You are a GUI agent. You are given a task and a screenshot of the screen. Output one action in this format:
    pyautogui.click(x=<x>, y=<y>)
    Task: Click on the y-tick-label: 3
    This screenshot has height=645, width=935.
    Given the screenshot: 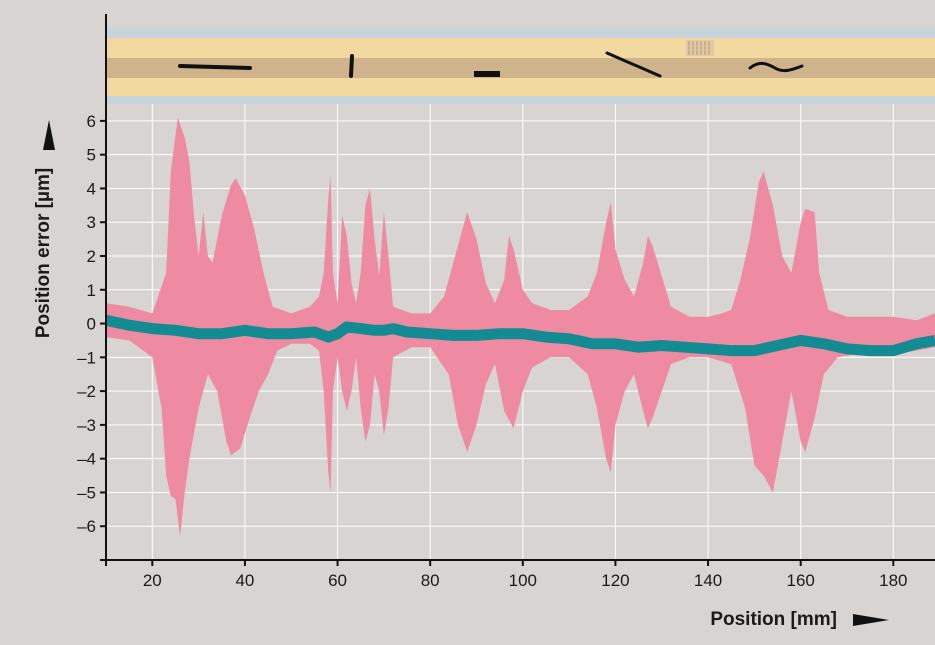 What is the action you would take?
    pyautogui.click(x=91, y=222)
    